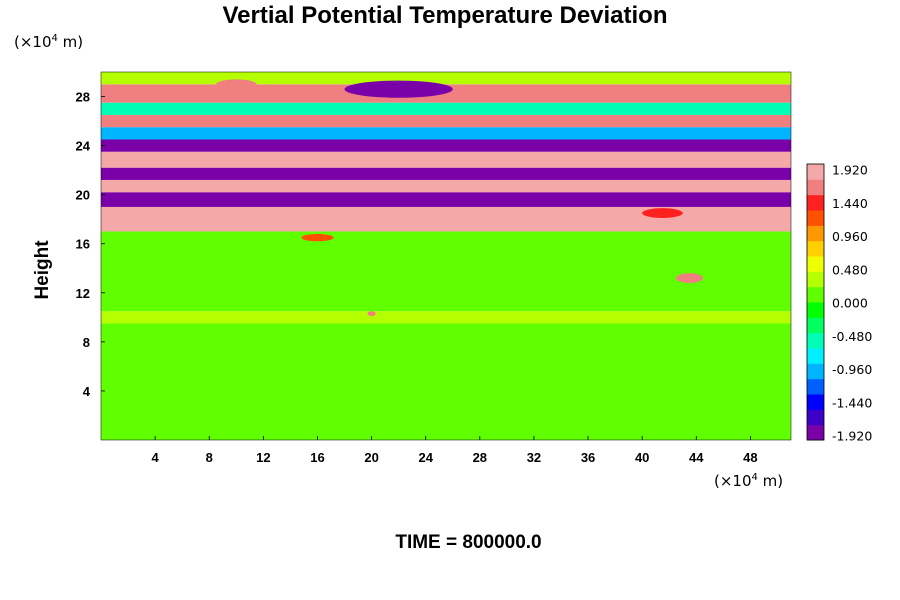 The width and height of the screenshot is (900, 600). I want to click on y-tick-label: 8, so click(86, 342).